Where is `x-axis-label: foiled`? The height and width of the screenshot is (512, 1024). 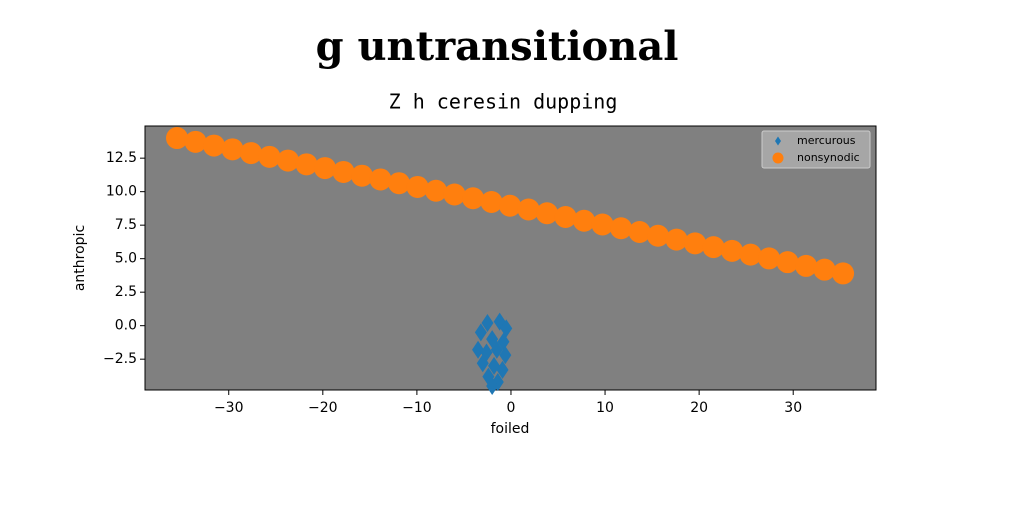
x-axis-label: foiled is located at coordinates (510, 429).